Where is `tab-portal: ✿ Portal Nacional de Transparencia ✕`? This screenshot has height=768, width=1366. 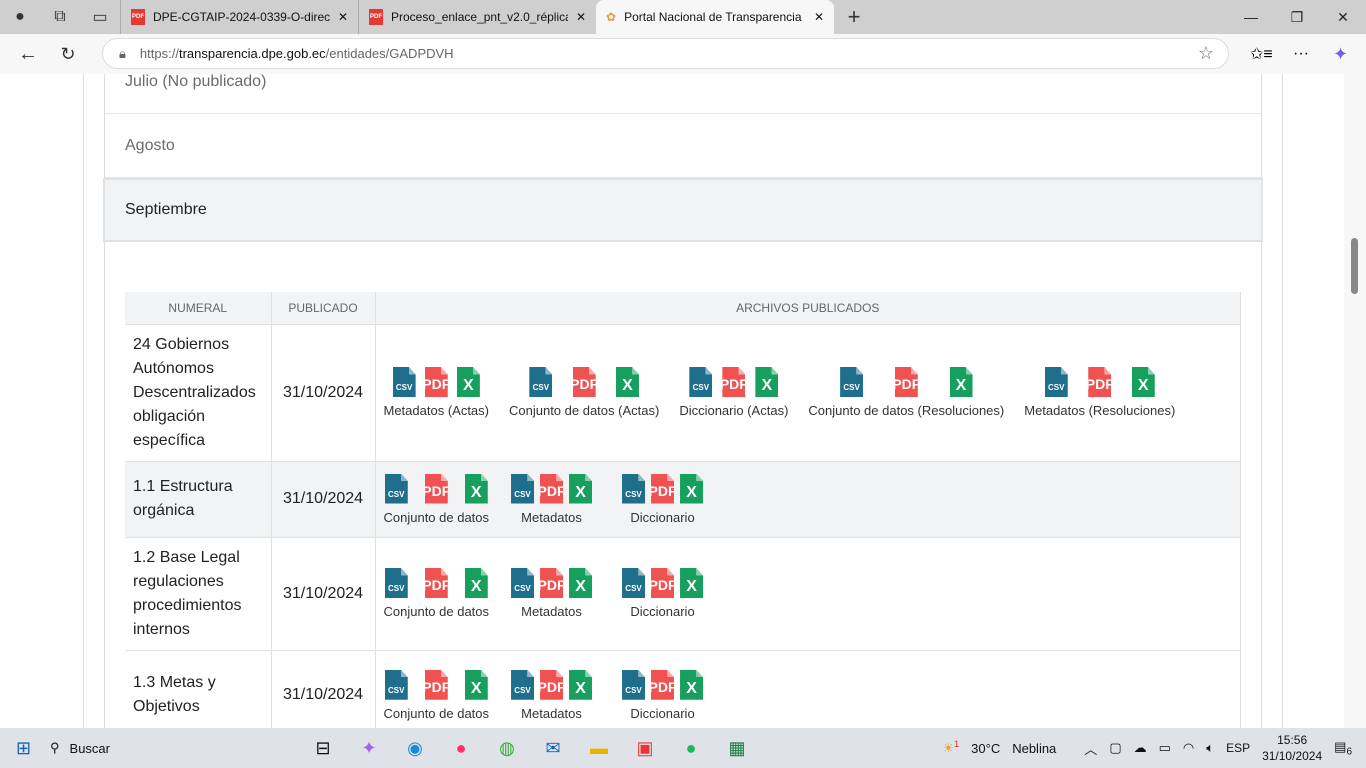
tab-portal: ✿ Portal Nacional de Transparencia ✕ is located at coordinates (715, 17).